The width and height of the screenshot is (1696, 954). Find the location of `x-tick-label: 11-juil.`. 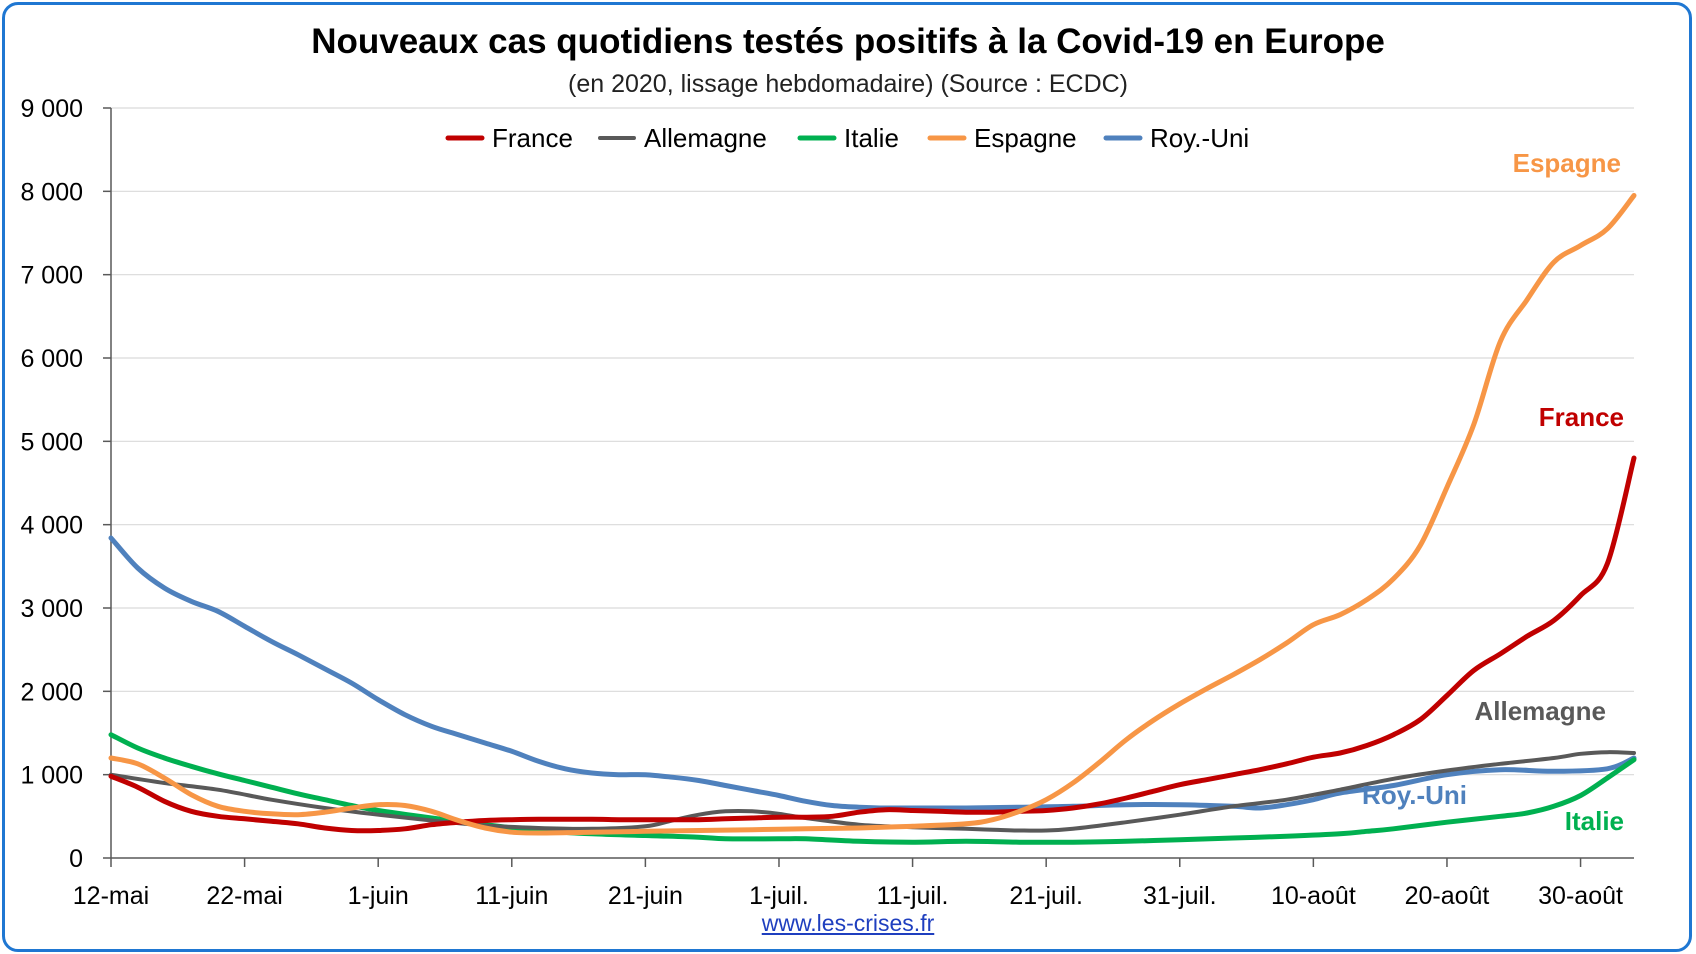

x-tick-label: 11-juil. is located at coordinates (913, 896).